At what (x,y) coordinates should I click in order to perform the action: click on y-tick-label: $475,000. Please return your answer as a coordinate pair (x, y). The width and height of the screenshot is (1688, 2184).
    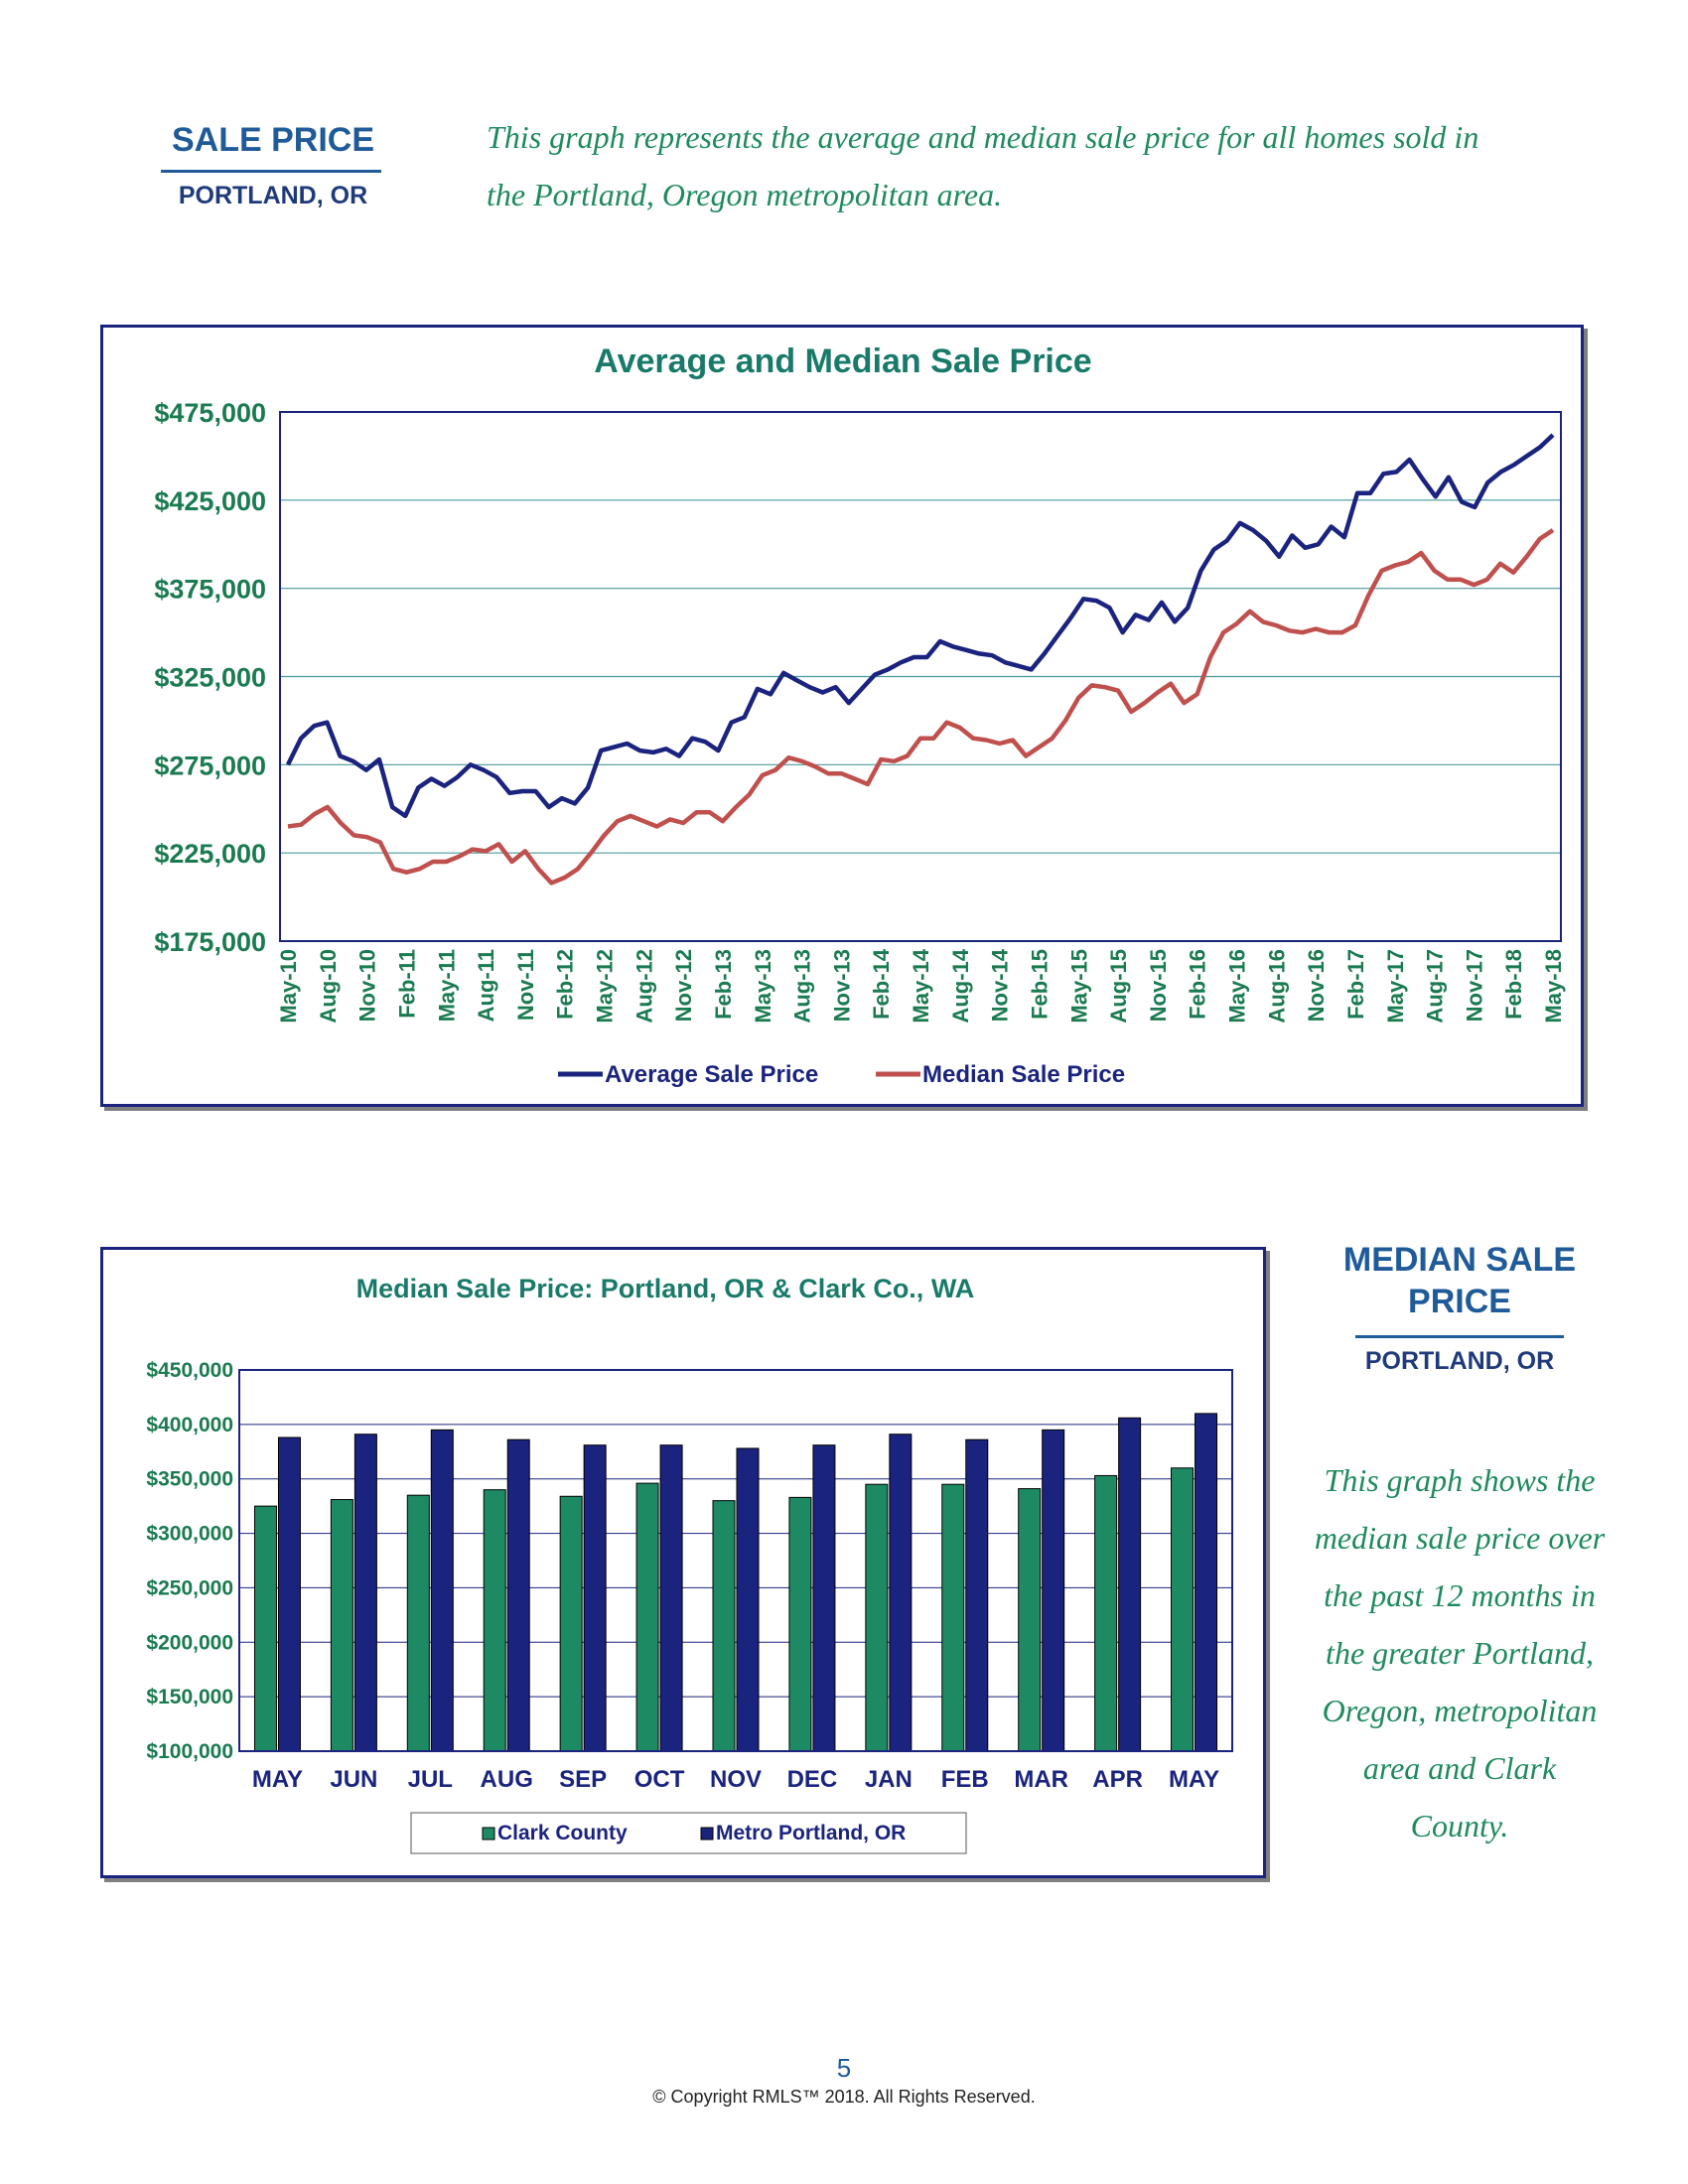
    Looking at the image, I should click on (210, 413).